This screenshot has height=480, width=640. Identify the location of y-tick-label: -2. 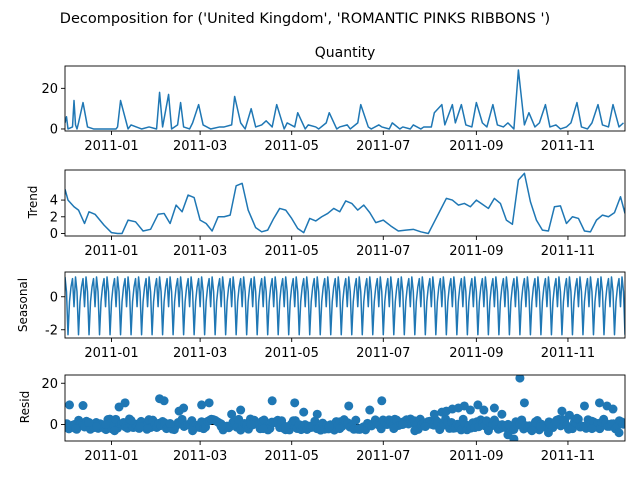
(51, 330).